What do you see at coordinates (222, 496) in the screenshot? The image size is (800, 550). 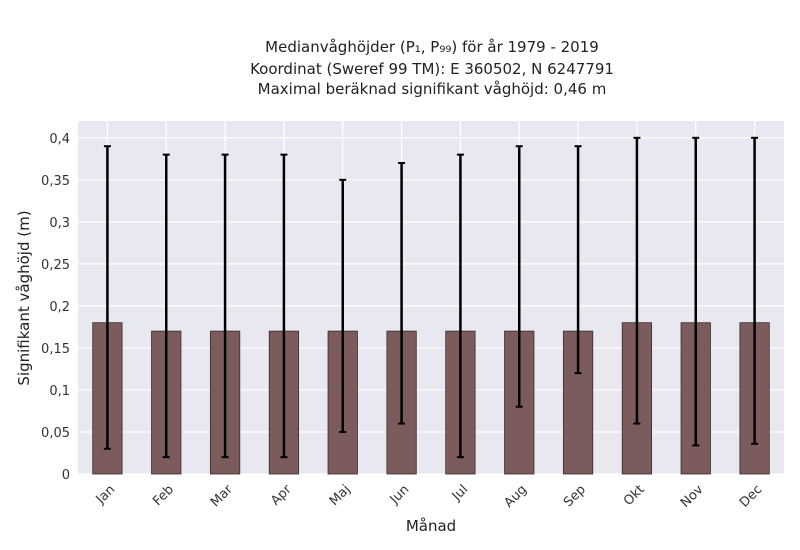 I see `x-tick-label: Mar` at bounding box center [222, 496].